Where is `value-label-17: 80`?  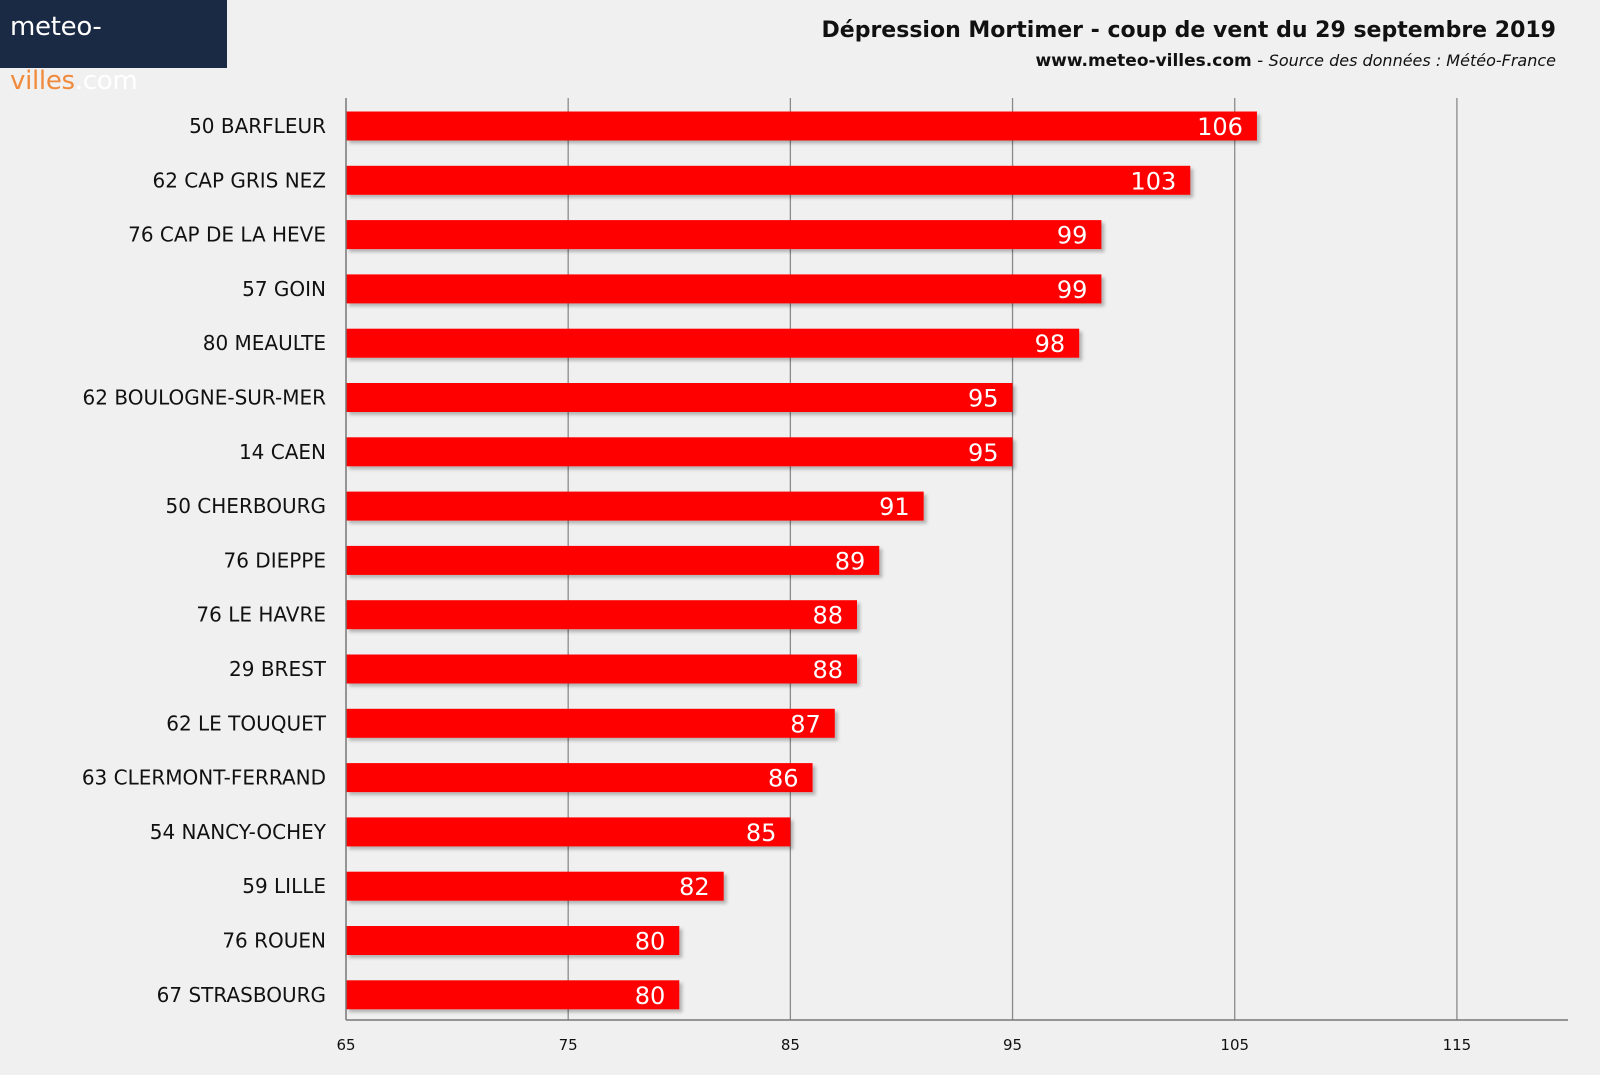 value-label-17: 80 is located at coordinates (650, 996).